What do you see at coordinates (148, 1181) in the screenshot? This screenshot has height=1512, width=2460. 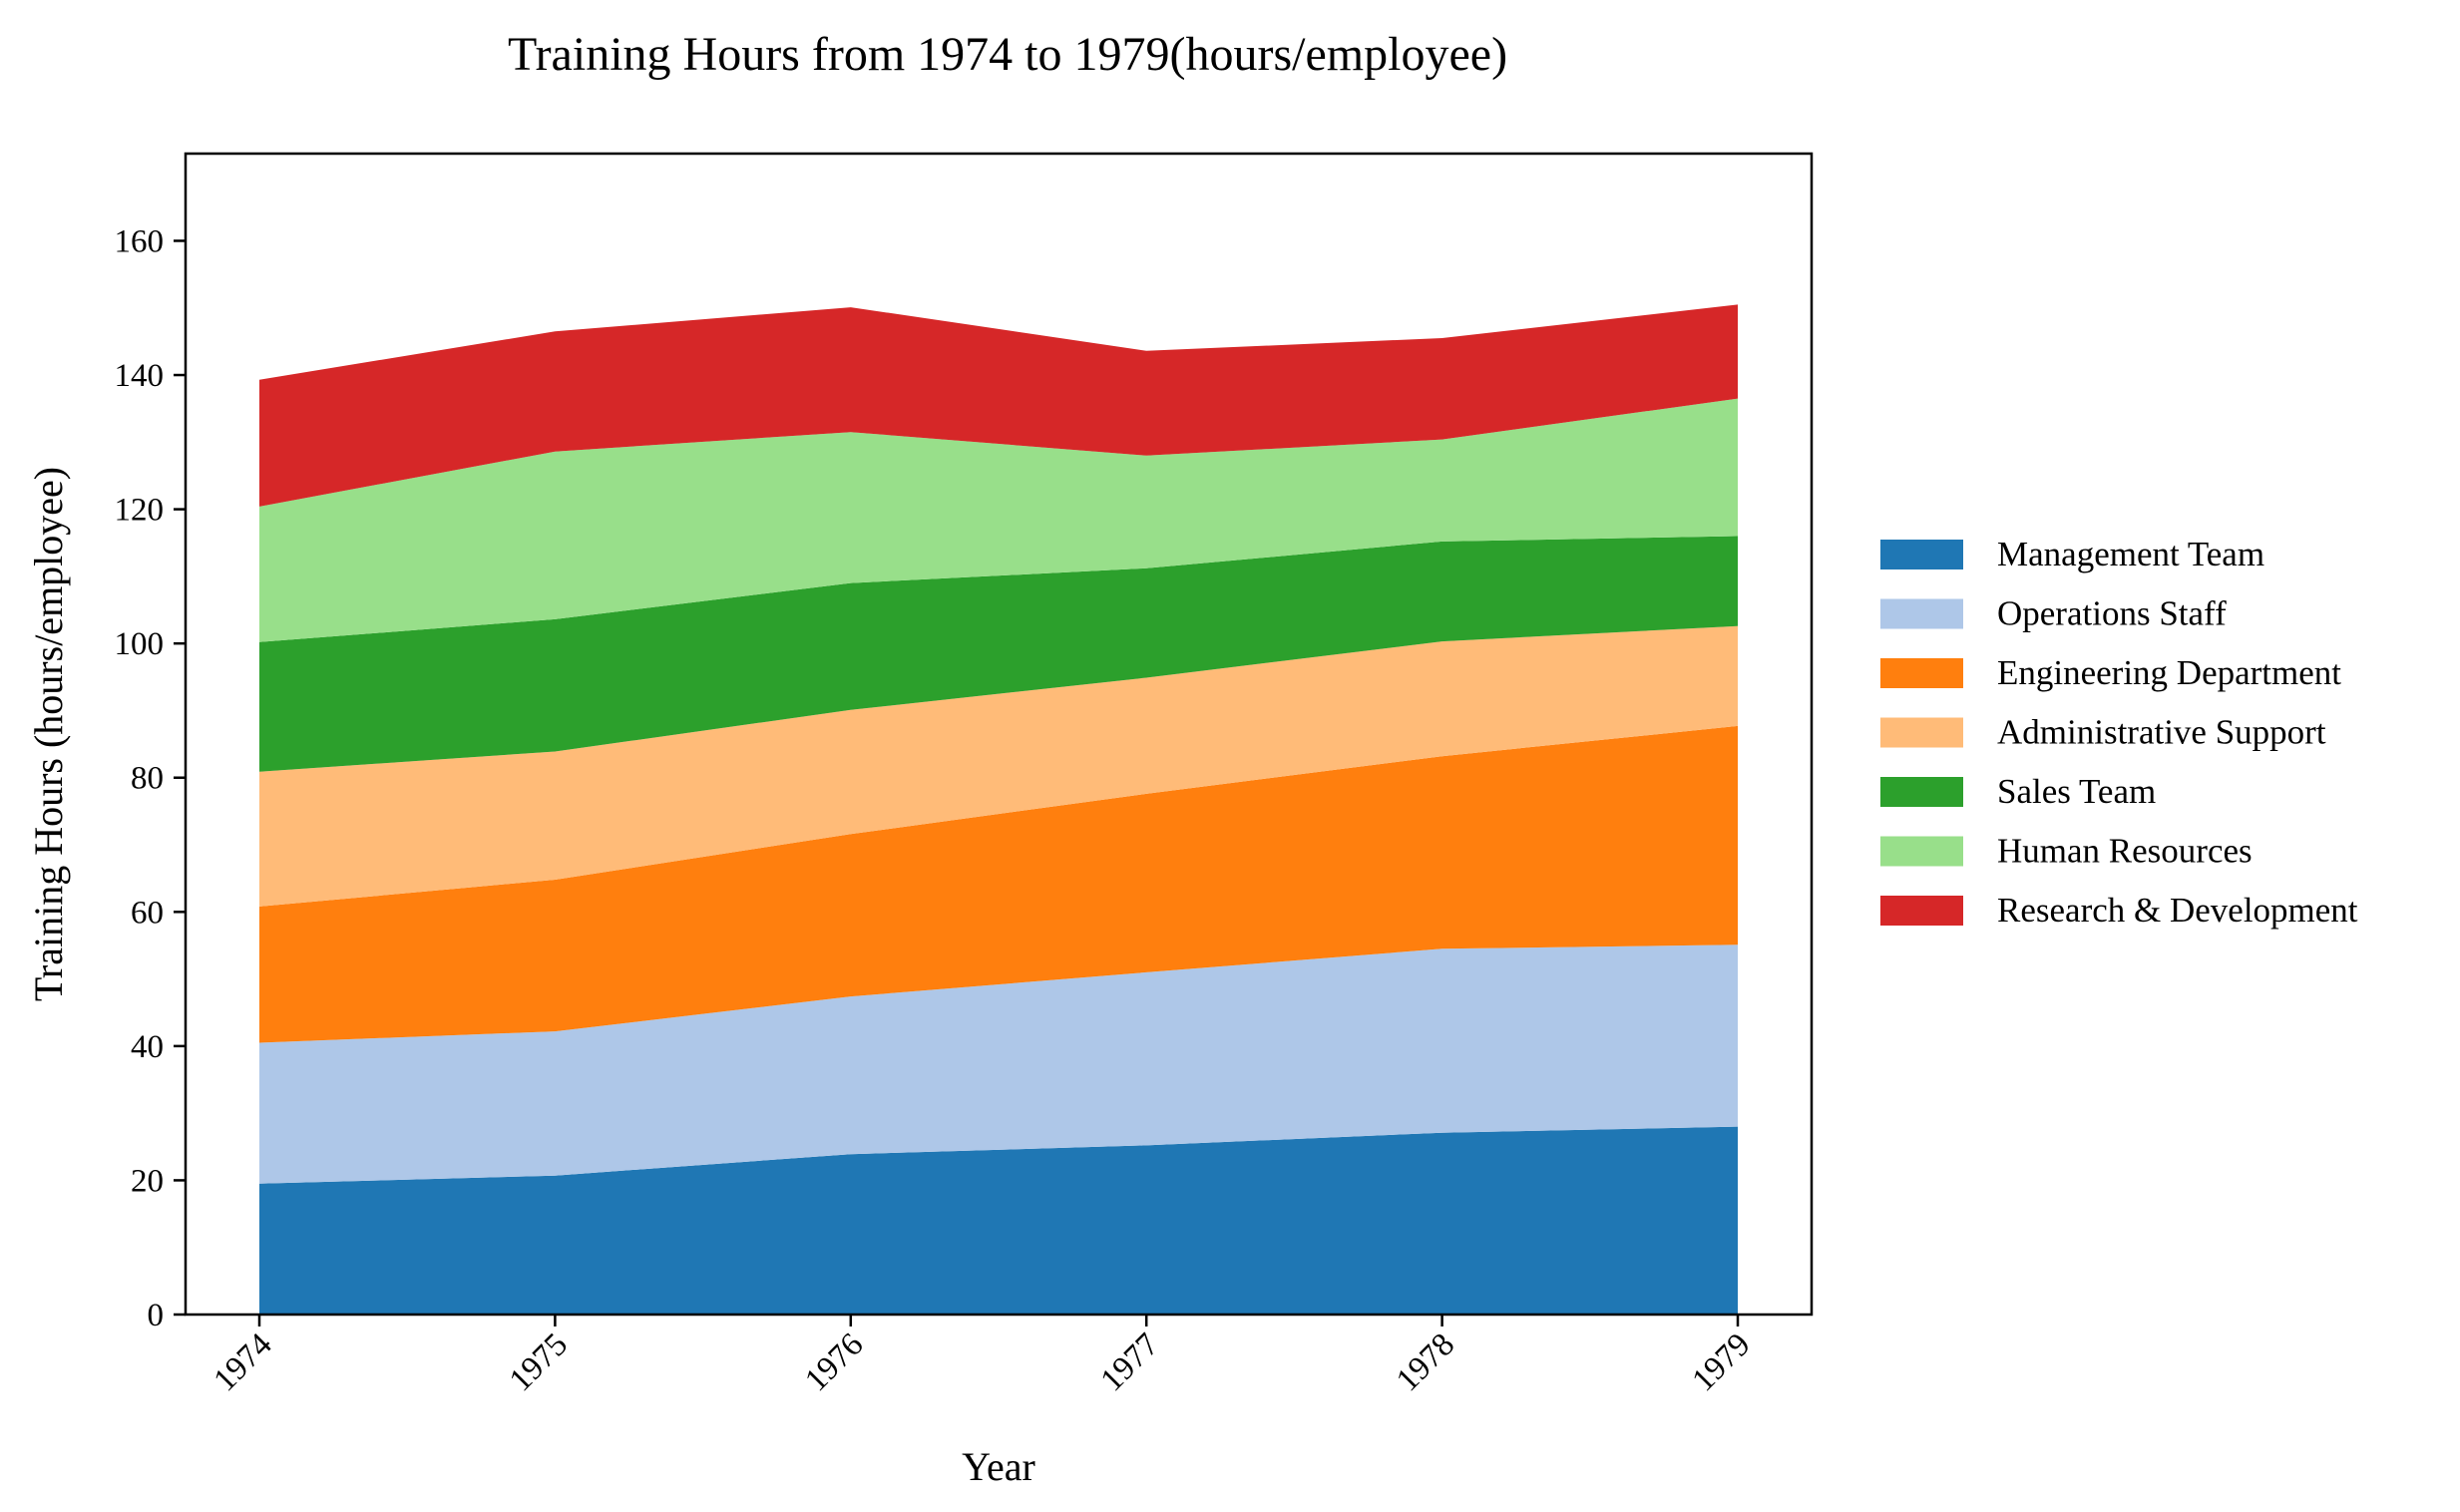 I see `y-tick-label: 20` at bounding box center [148, 1181].